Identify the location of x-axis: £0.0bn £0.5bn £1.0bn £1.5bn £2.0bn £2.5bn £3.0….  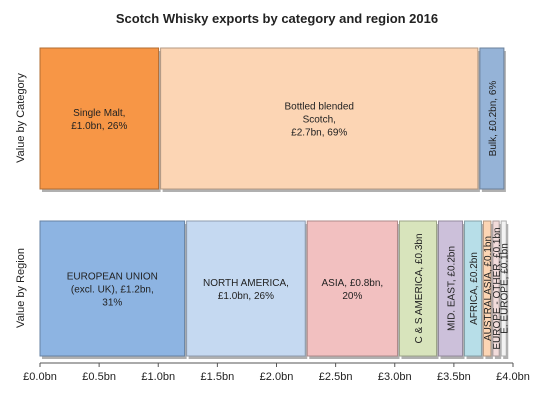
(276, 372).